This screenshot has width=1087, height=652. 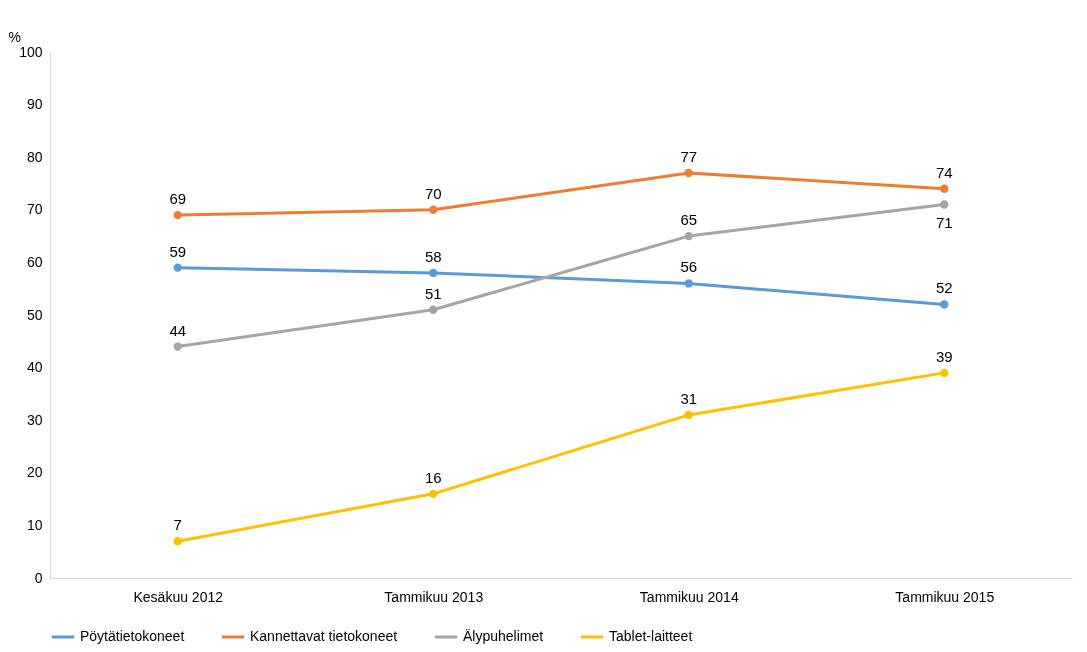 I want to click on y-tick-label: 90, so click(x=34, y=104).